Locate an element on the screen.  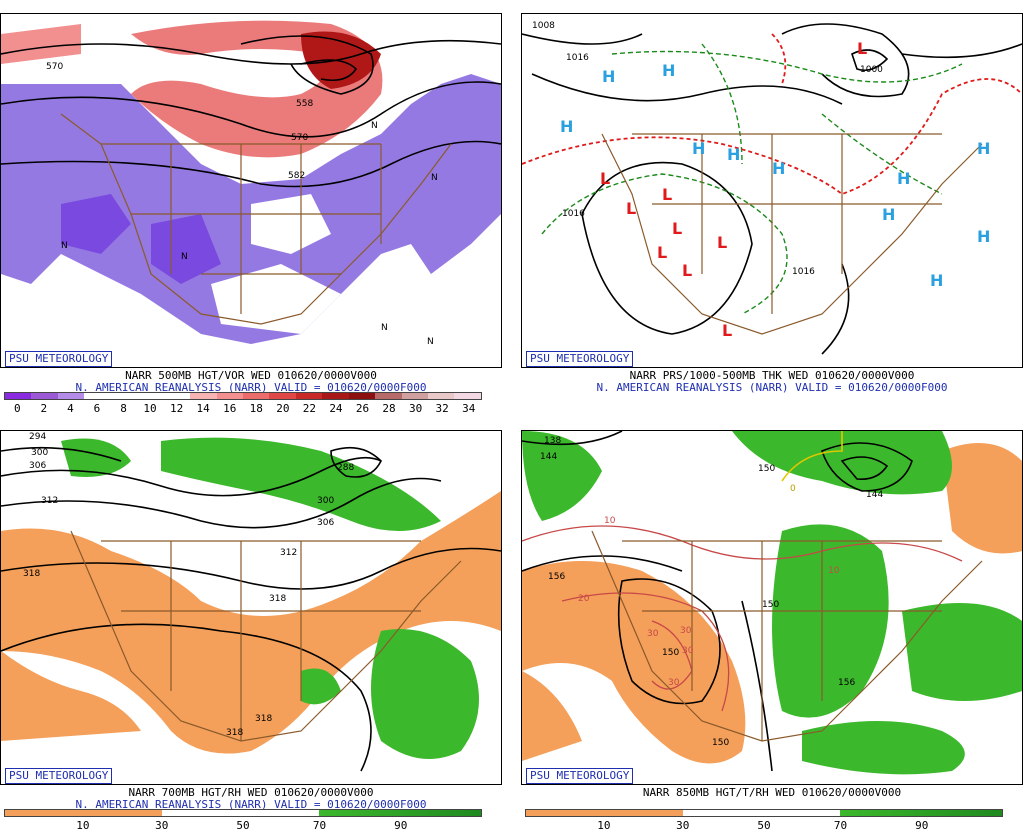
contour-label: 138 is located at coordinates (552, 441).